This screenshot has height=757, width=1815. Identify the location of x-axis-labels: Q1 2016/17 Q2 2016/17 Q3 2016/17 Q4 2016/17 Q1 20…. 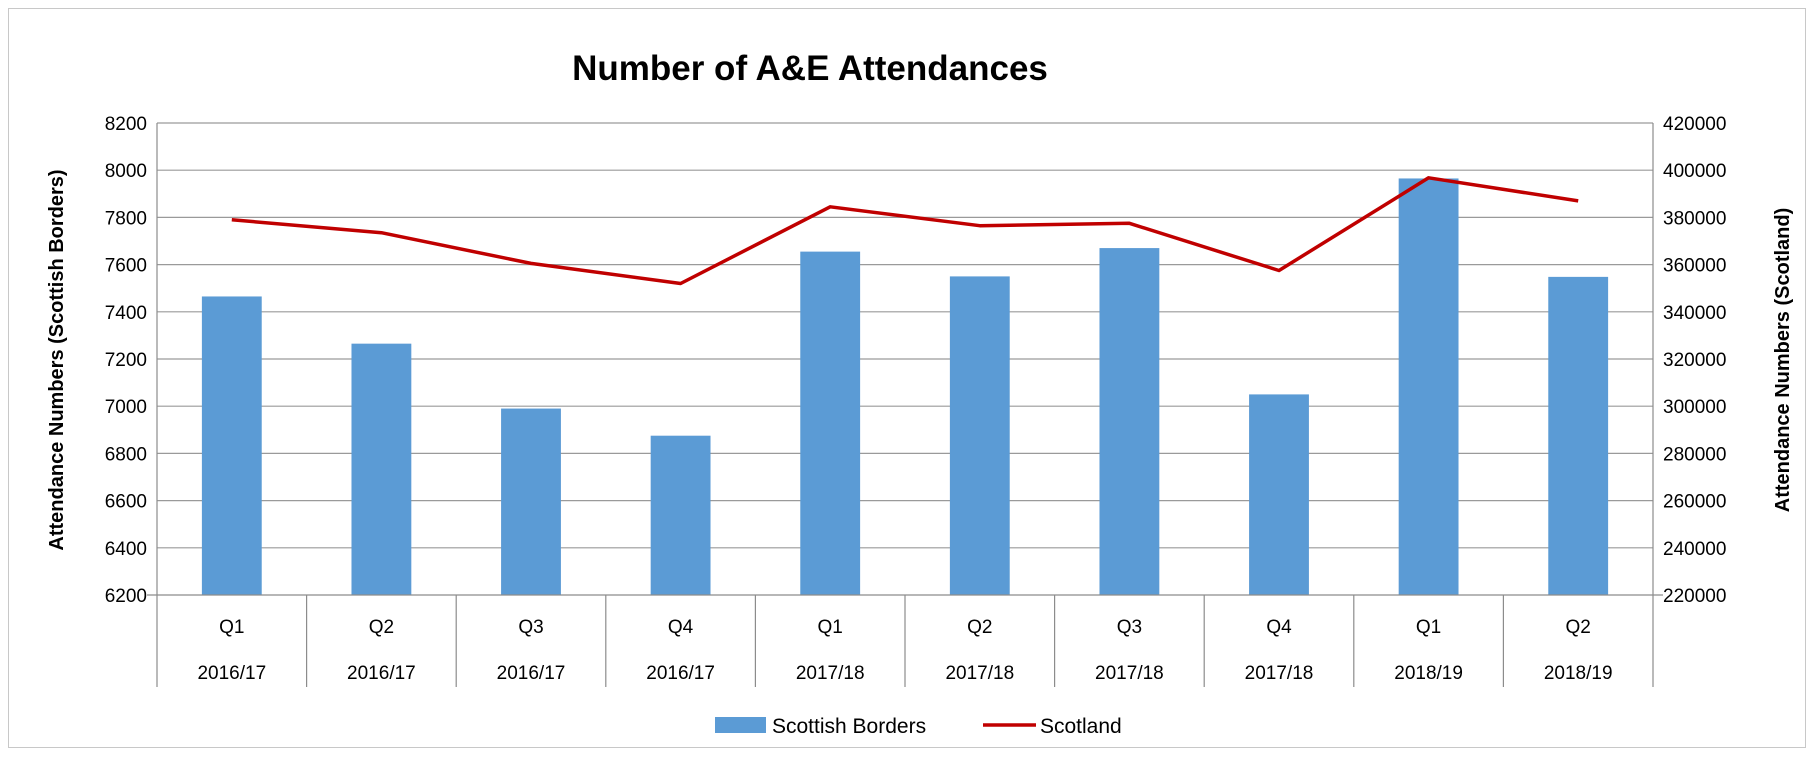
(904, 650).